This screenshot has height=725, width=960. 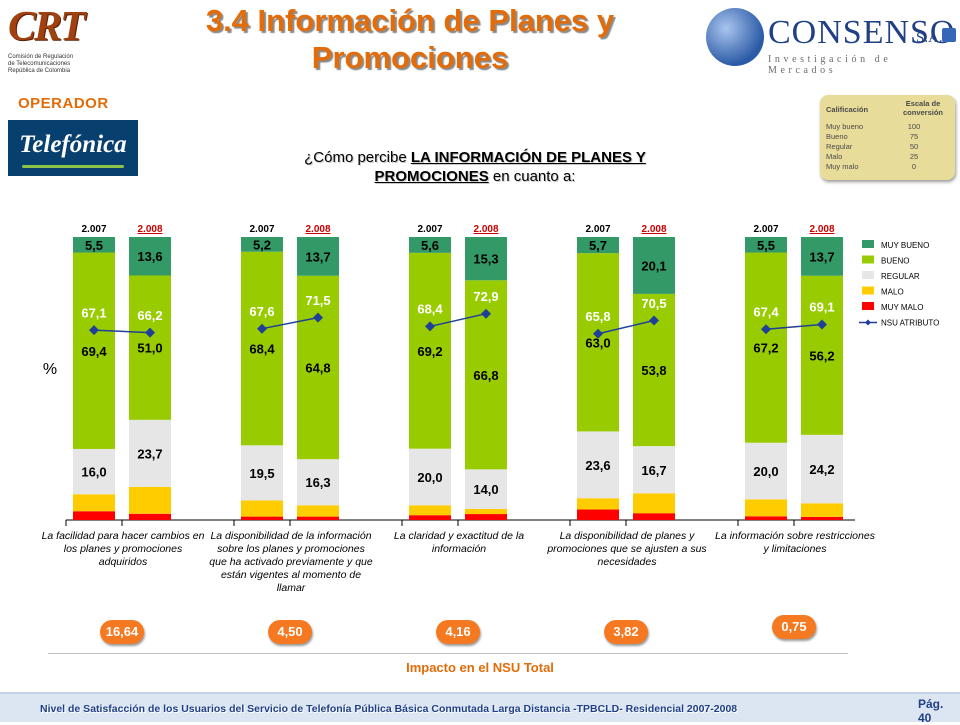 I want to click on impact-value-badge: 16,64, so click(x=122, y=632).